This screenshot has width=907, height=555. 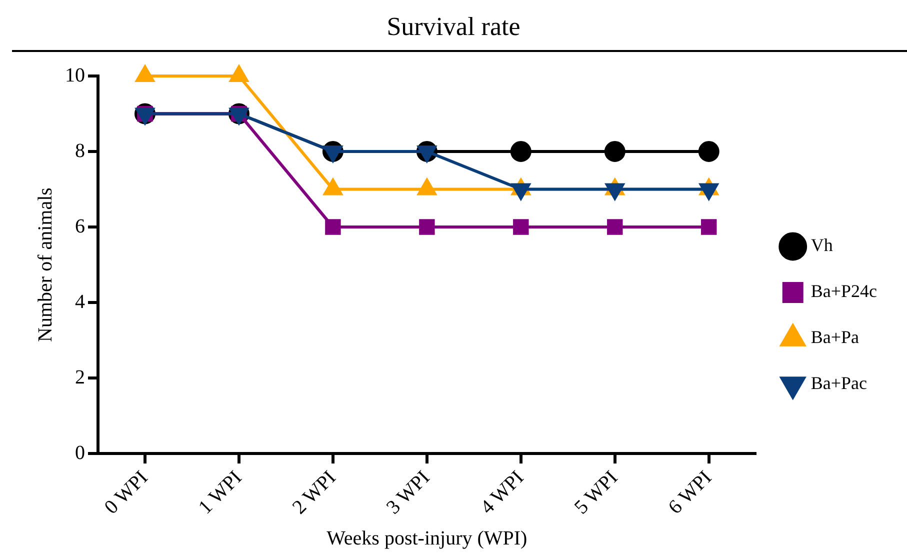 I want to click on x-tick-label: 4 WPI, so click(x=502, y=492).